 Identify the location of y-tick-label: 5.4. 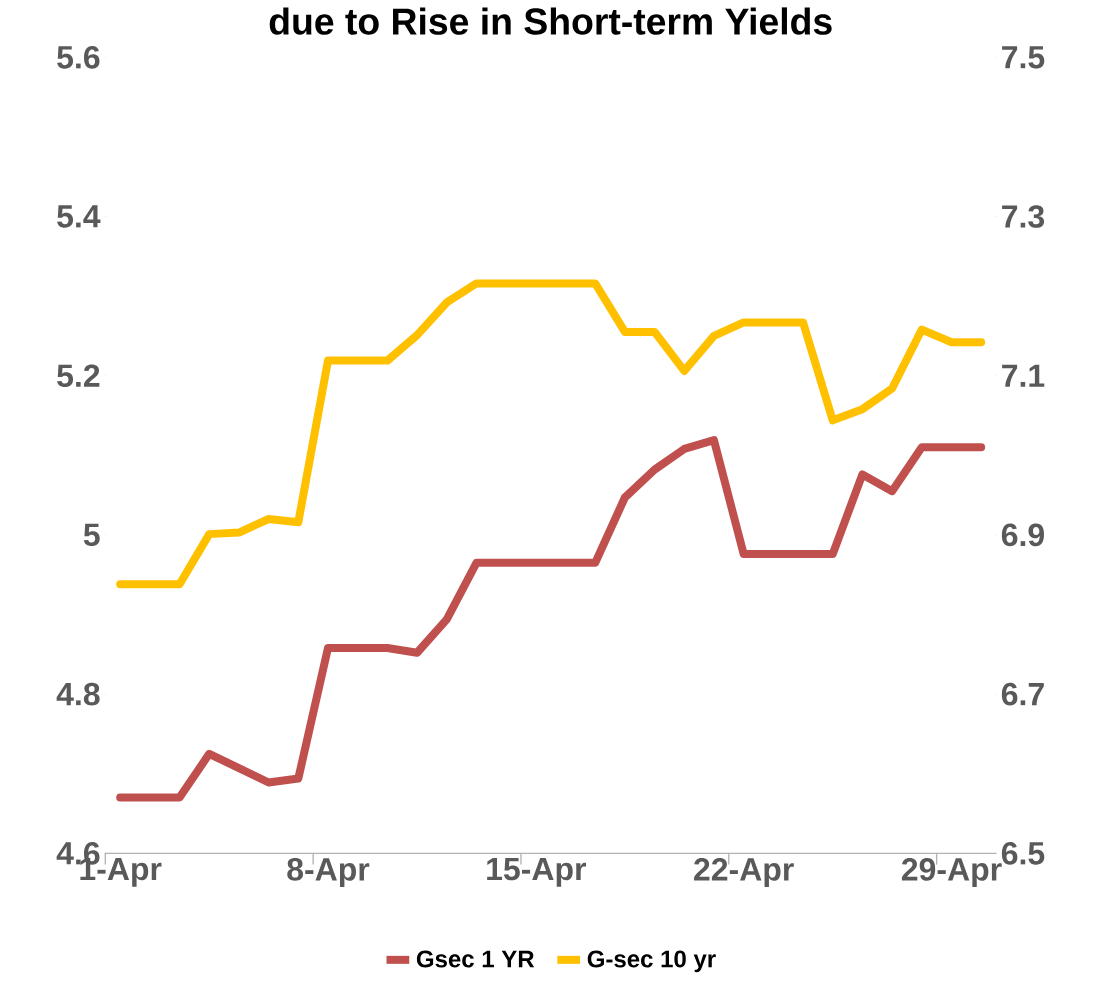
(79, 216).